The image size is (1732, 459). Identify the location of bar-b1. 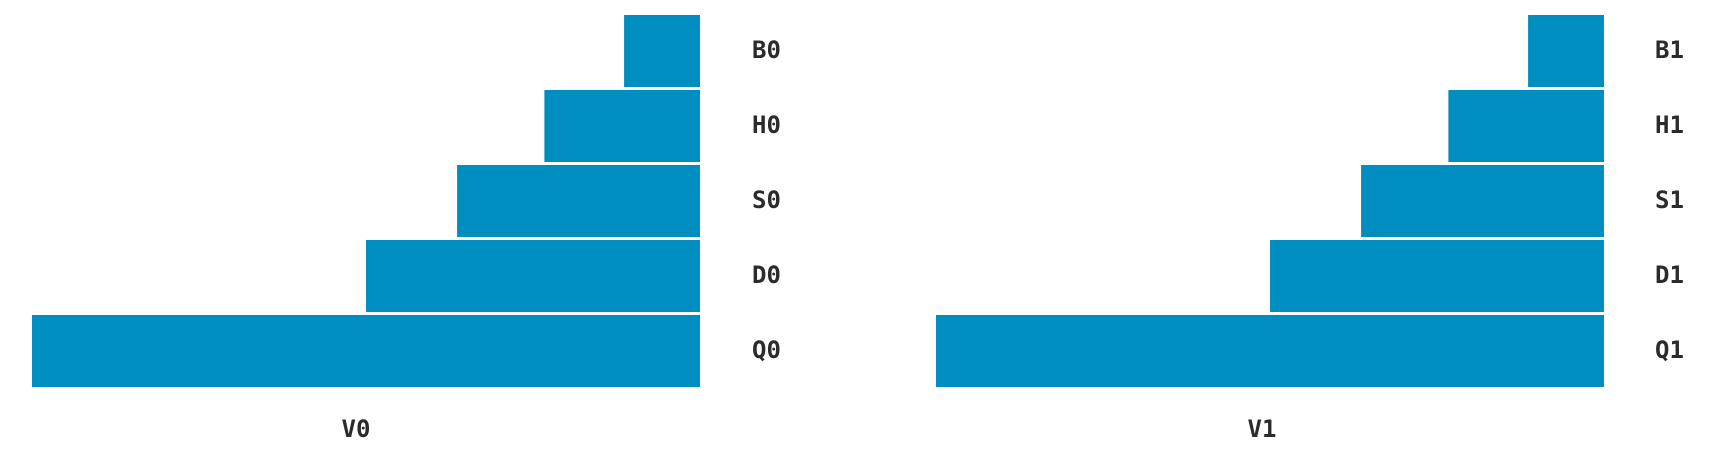
(1566, 51).